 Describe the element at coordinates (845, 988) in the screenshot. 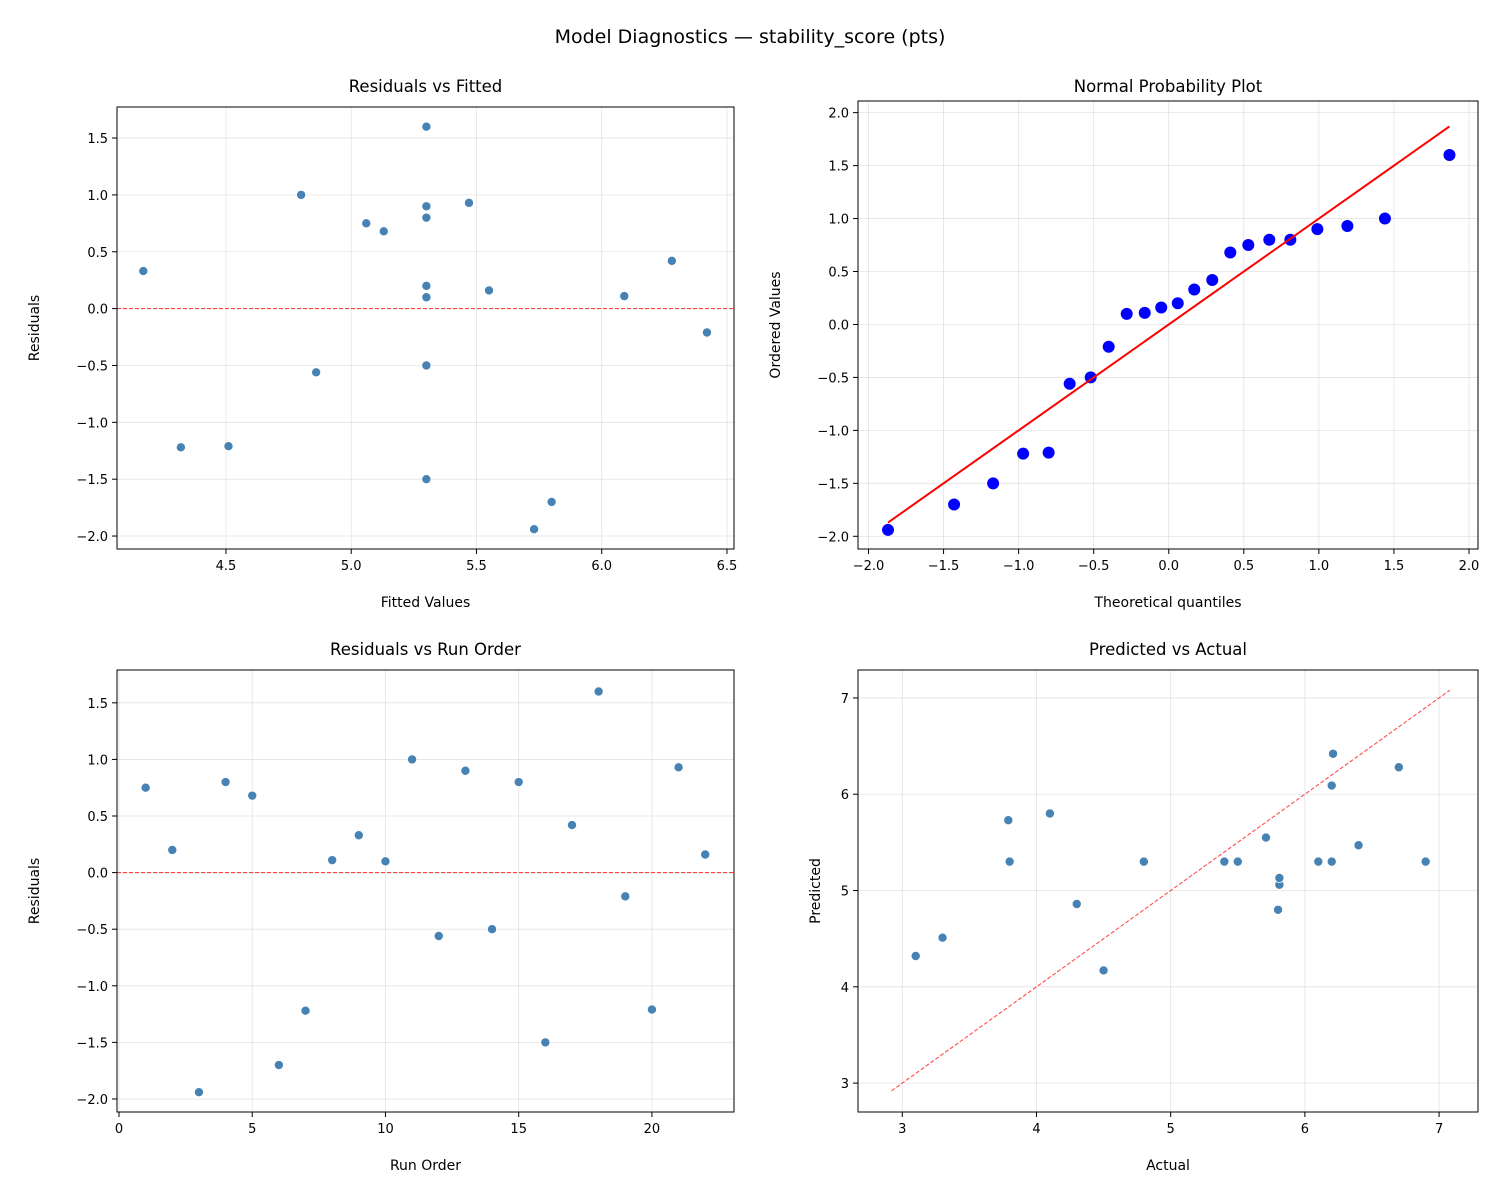

I see `y-tick-label: 4` at that location.